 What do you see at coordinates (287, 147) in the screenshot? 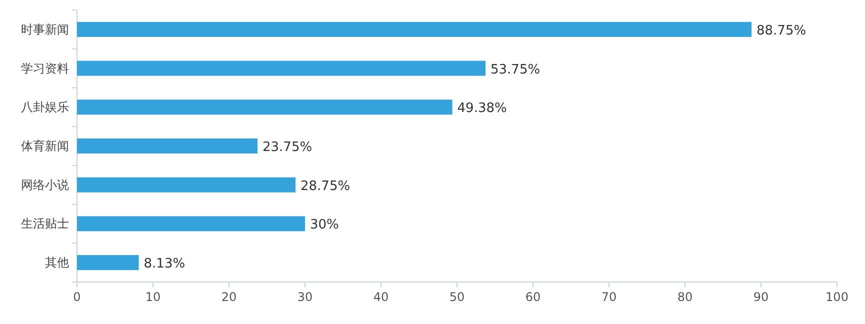
I see `data-label: 23.75%` at bounding box center [287, 147].